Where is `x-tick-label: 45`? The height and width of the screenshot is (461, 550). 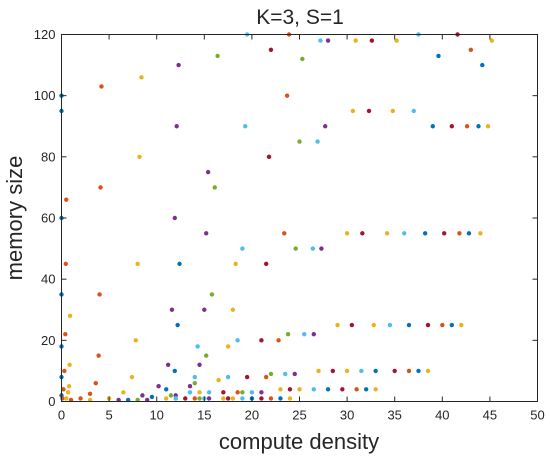
x-tick-label: 45 is located at coordinates (490, 415).